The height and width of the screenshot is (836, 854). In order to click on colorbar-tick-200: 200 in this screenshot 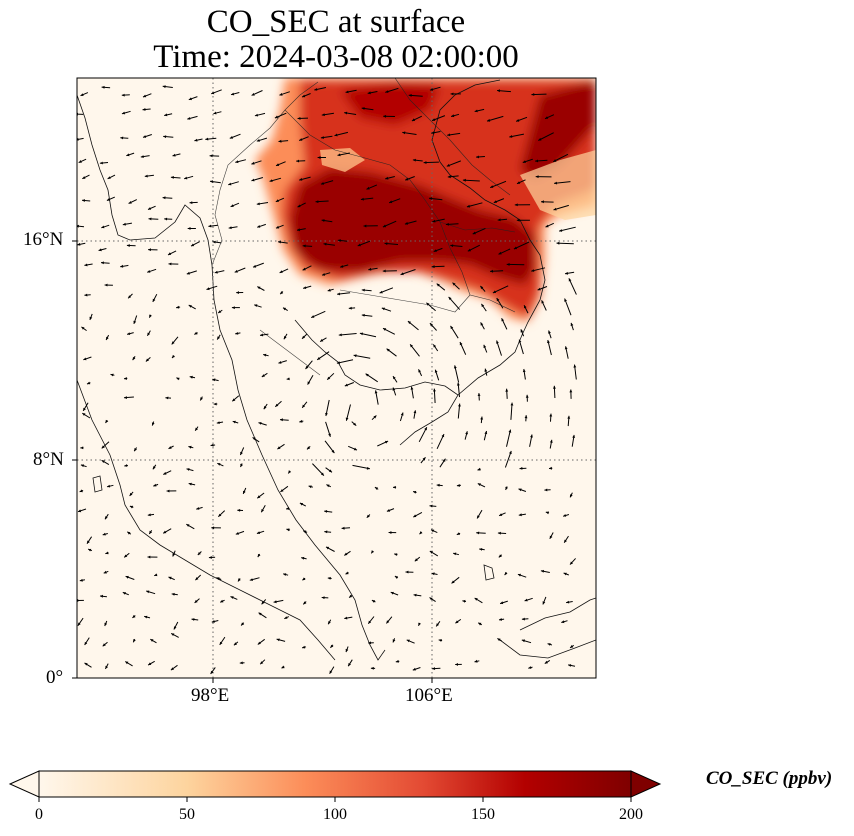, I will do `click(631, 814)`.